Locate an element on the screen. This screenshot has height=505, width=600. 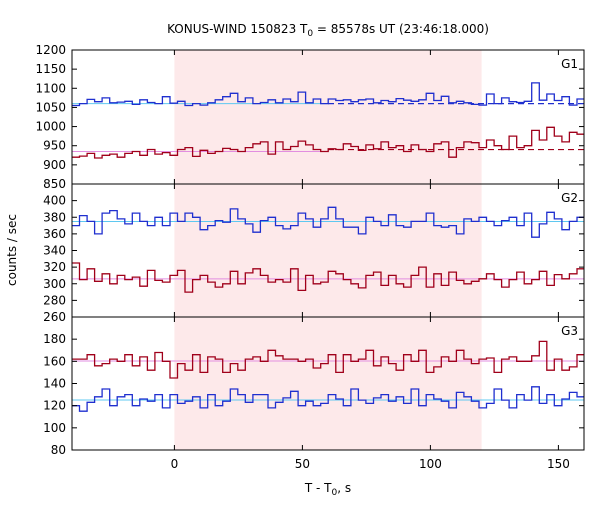
panel-g2-ytick-label: 380 is located at coordinates (54, 217).